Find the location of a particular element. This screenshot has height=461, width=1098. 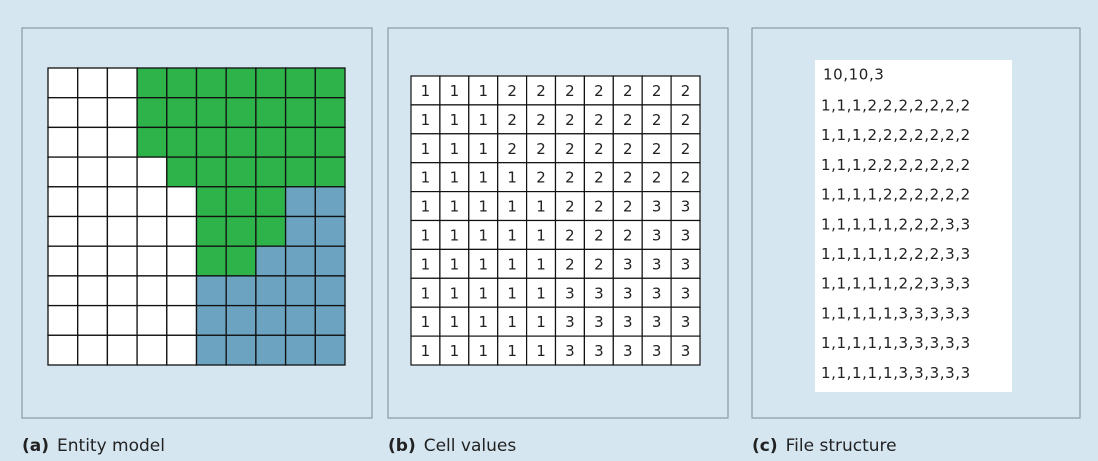

caption-label: (b) is located at coordinates (402, 446).